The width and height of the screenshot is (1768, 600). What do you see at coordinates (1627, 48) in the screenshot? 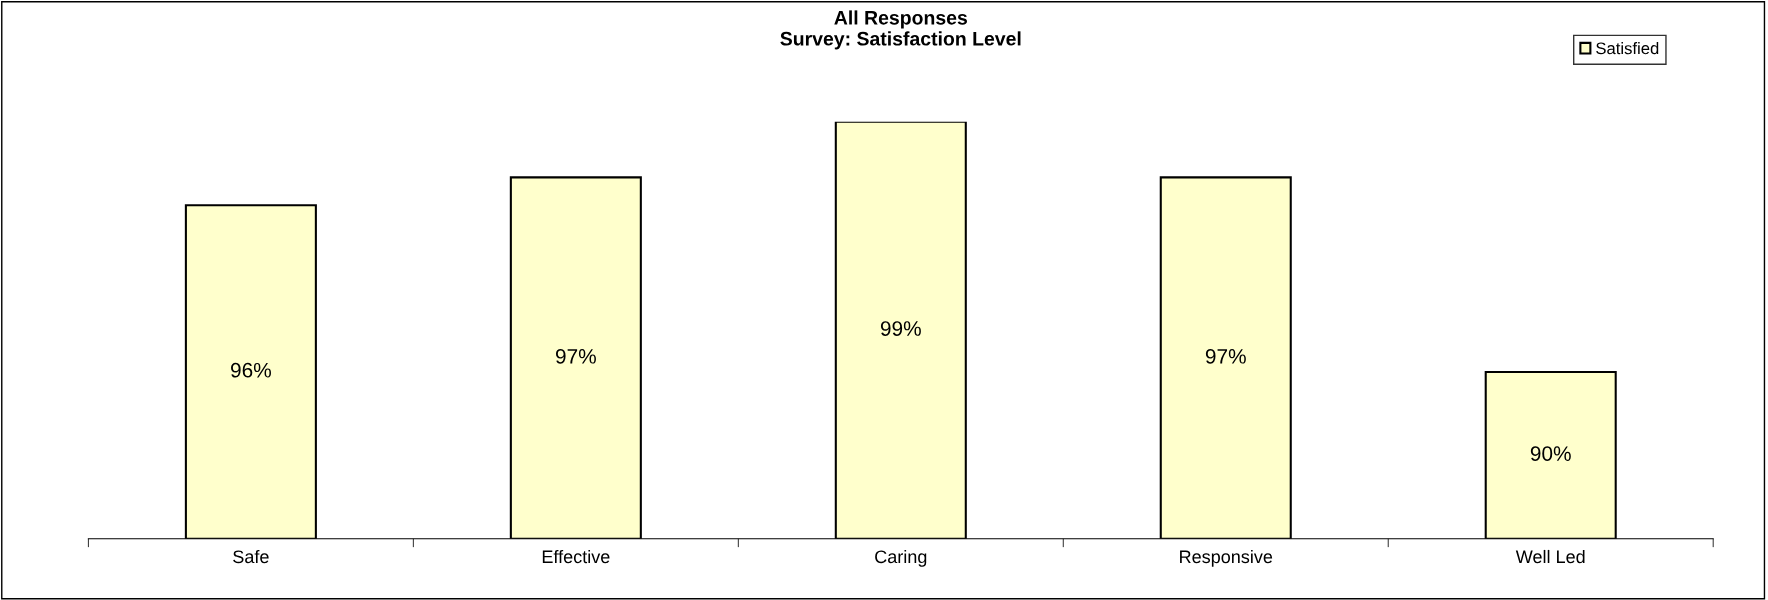
I see `legend-label: Satisfied` at bounding box center [1627, 48].